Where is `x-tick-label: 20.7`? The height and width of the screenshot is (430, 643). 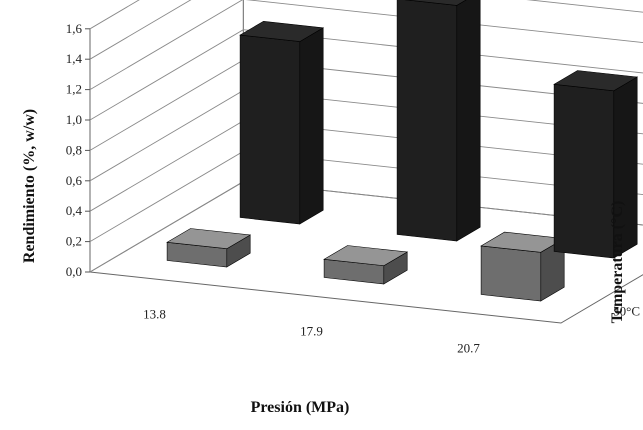
x-tick-label: 20.7 is located at coordinates (468, 348).